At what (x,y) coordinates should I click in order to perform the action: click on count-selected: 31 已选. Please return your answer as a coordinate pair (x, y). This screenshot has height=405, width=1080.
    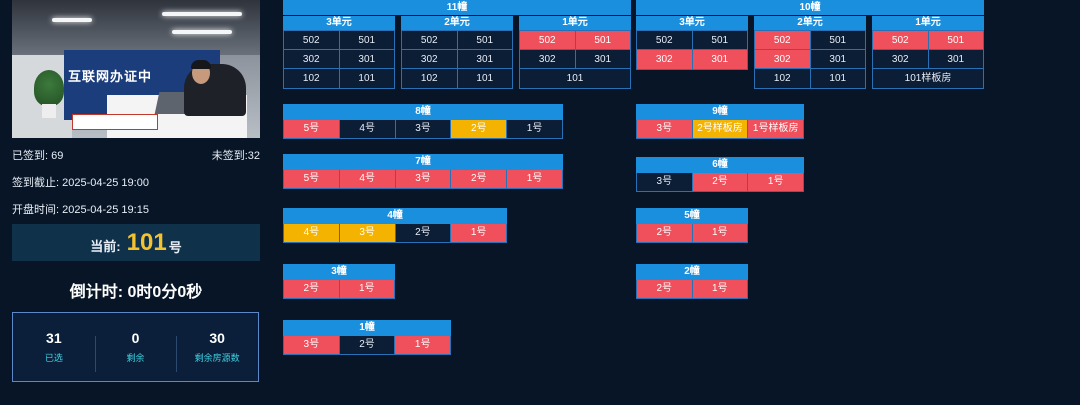
    Looking at the image, I should click on (54, 347).